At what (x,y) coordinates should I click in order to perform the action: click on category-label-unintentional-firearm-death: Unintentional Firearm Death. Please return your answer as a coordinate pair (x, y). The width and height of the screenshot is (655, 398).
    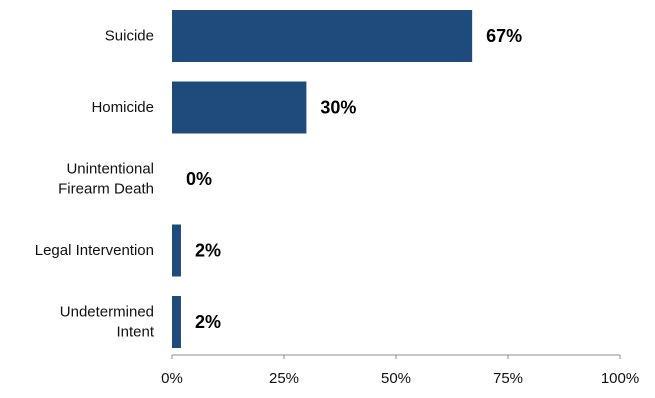
    Looking at the image, I should click on (106, 179).